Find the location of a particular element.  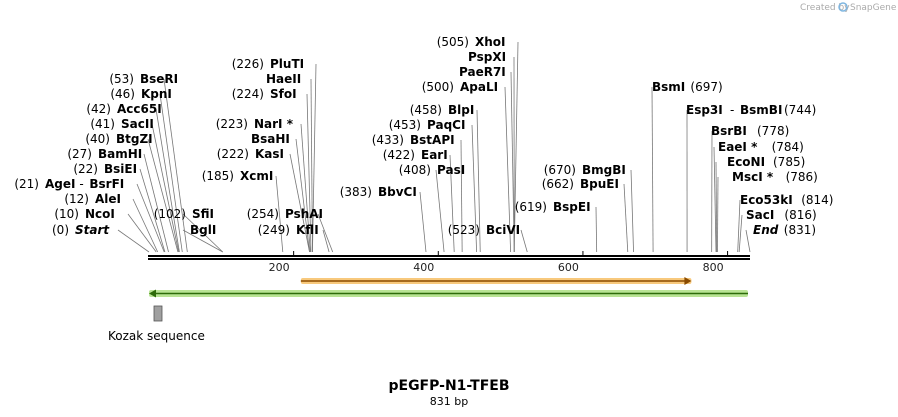

site-position: (102) is located at coordinates (170, 214).